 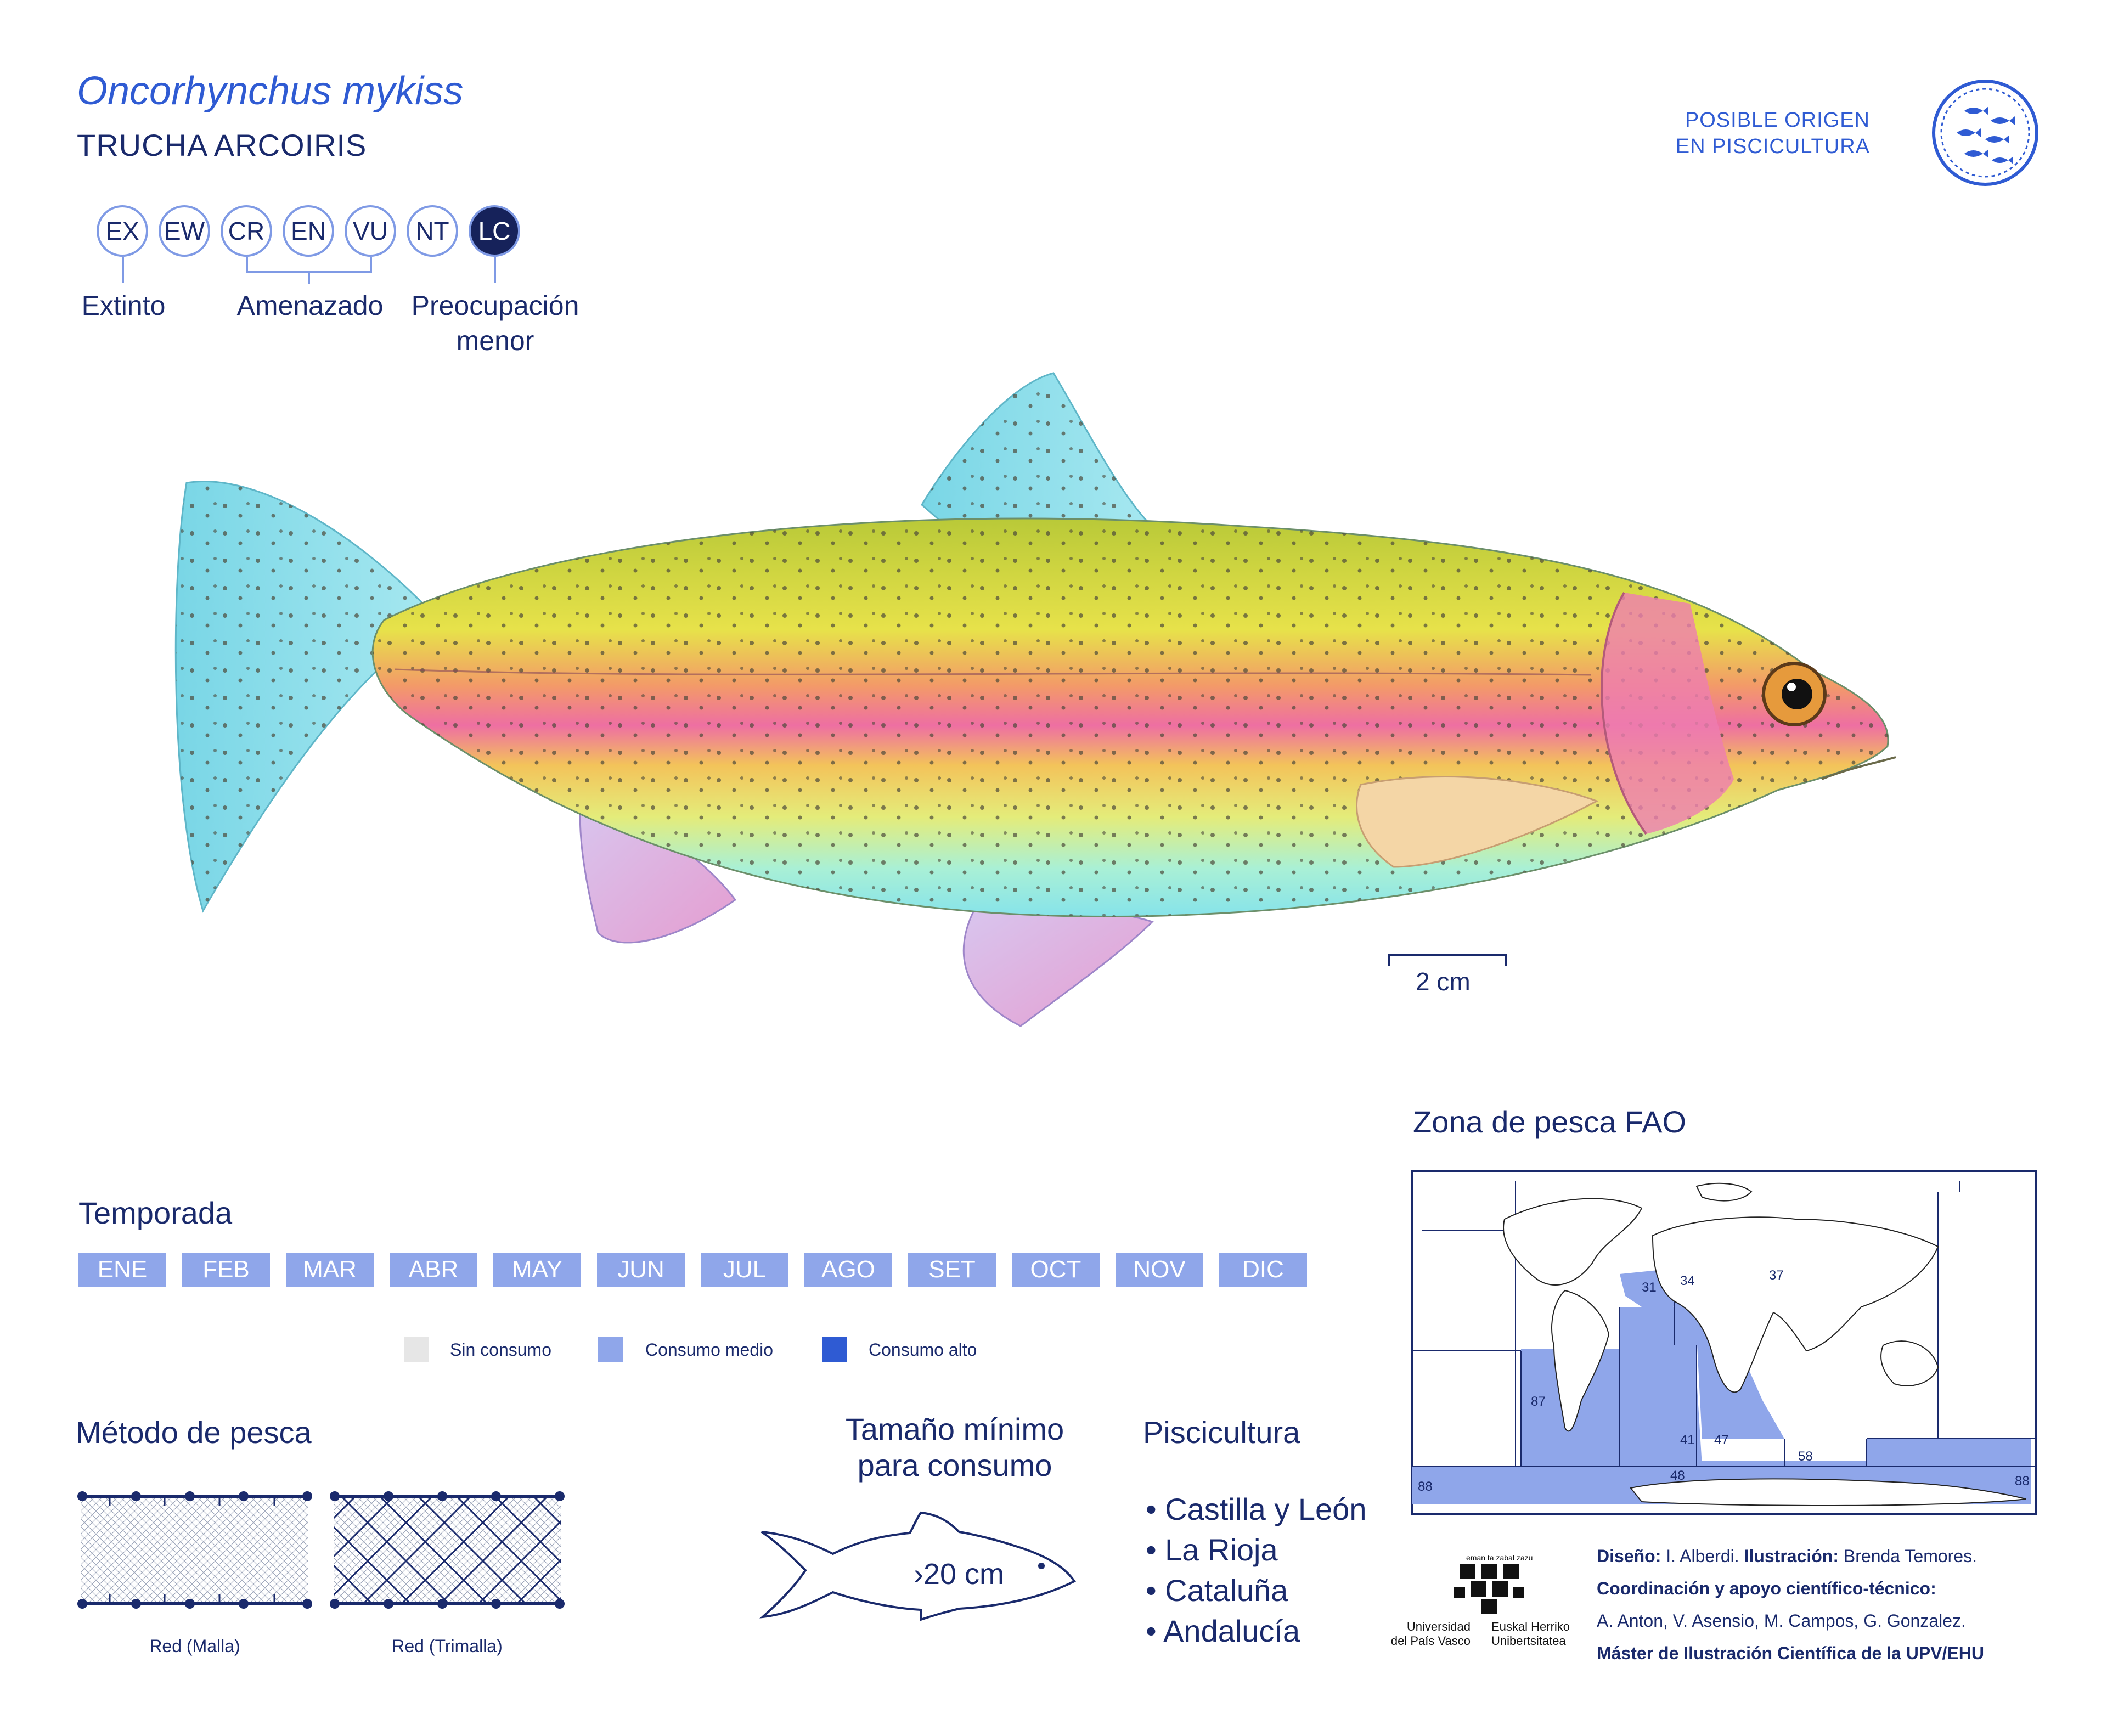 What do you see at coordinates (1805, 1456) in the screenshot?
I see `svg-text: 58` at bounding box center [1805, 1456].